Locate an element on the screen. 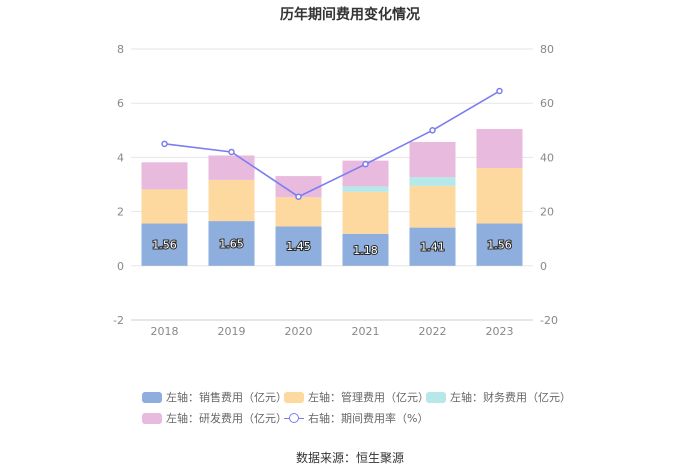 The image size is (700, 473). bar-data-label: 1.41 is located at coordinates (432, 247).